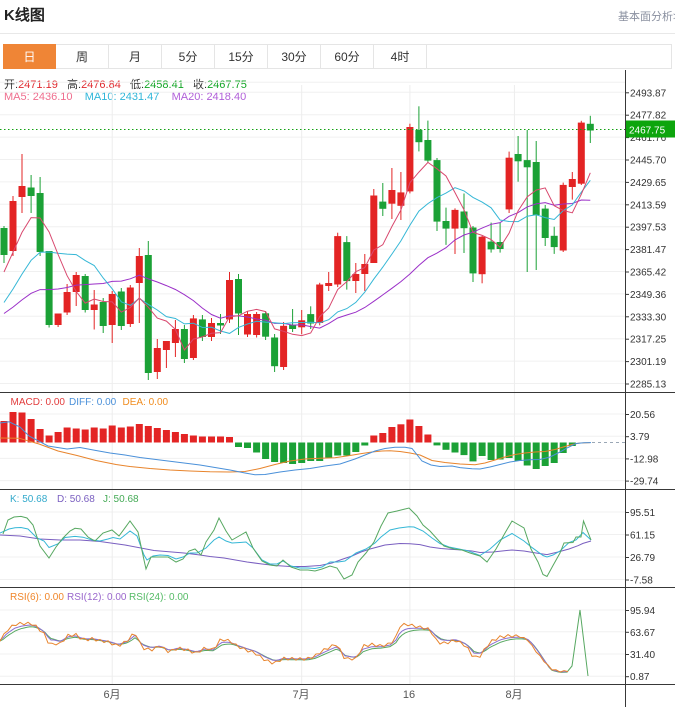 The width and height of the screenshot is (675, 707). I want to click on svg-text: 2461.76, so click(648, 138).